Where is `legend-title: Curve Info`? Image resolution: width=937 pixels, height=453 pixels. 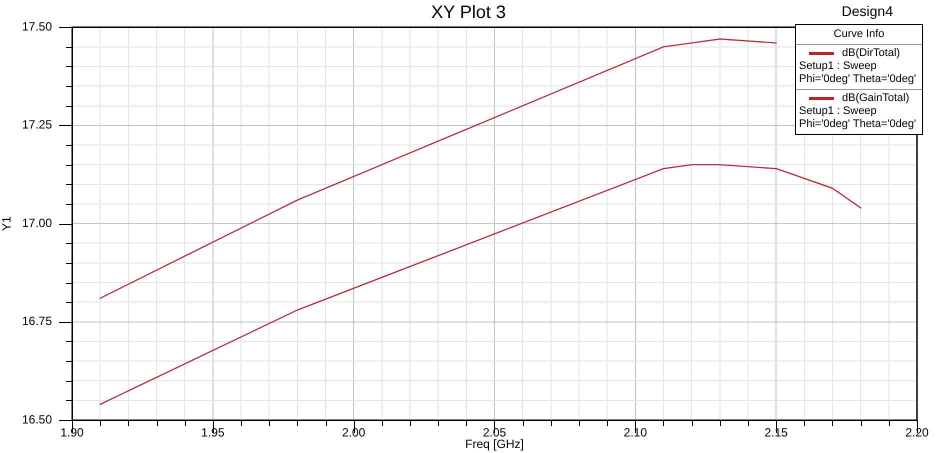
legend-title: Curve Info is located at coordinates (859, 34).